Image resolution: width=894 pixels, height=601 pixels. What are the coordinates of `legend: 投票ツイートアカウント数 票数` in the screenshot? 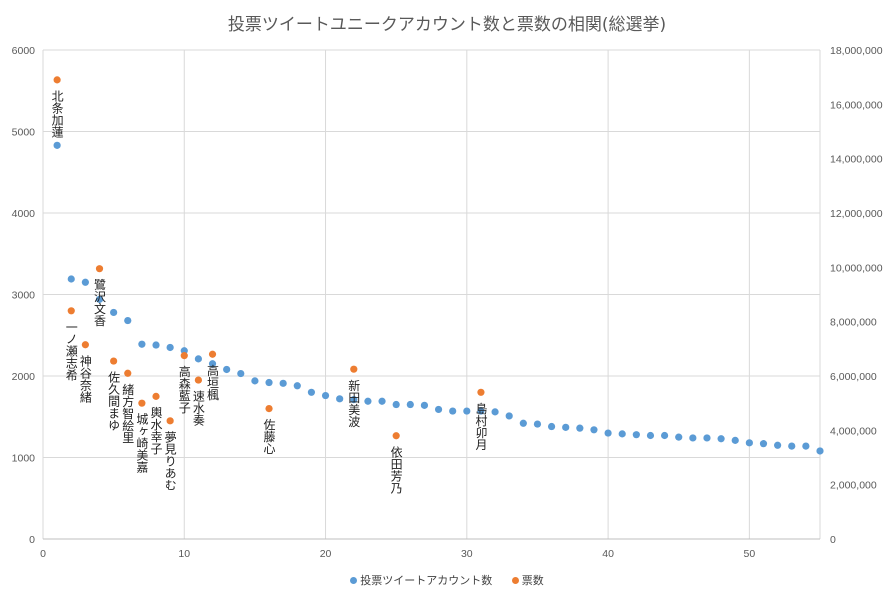 It's located at (447, 580).